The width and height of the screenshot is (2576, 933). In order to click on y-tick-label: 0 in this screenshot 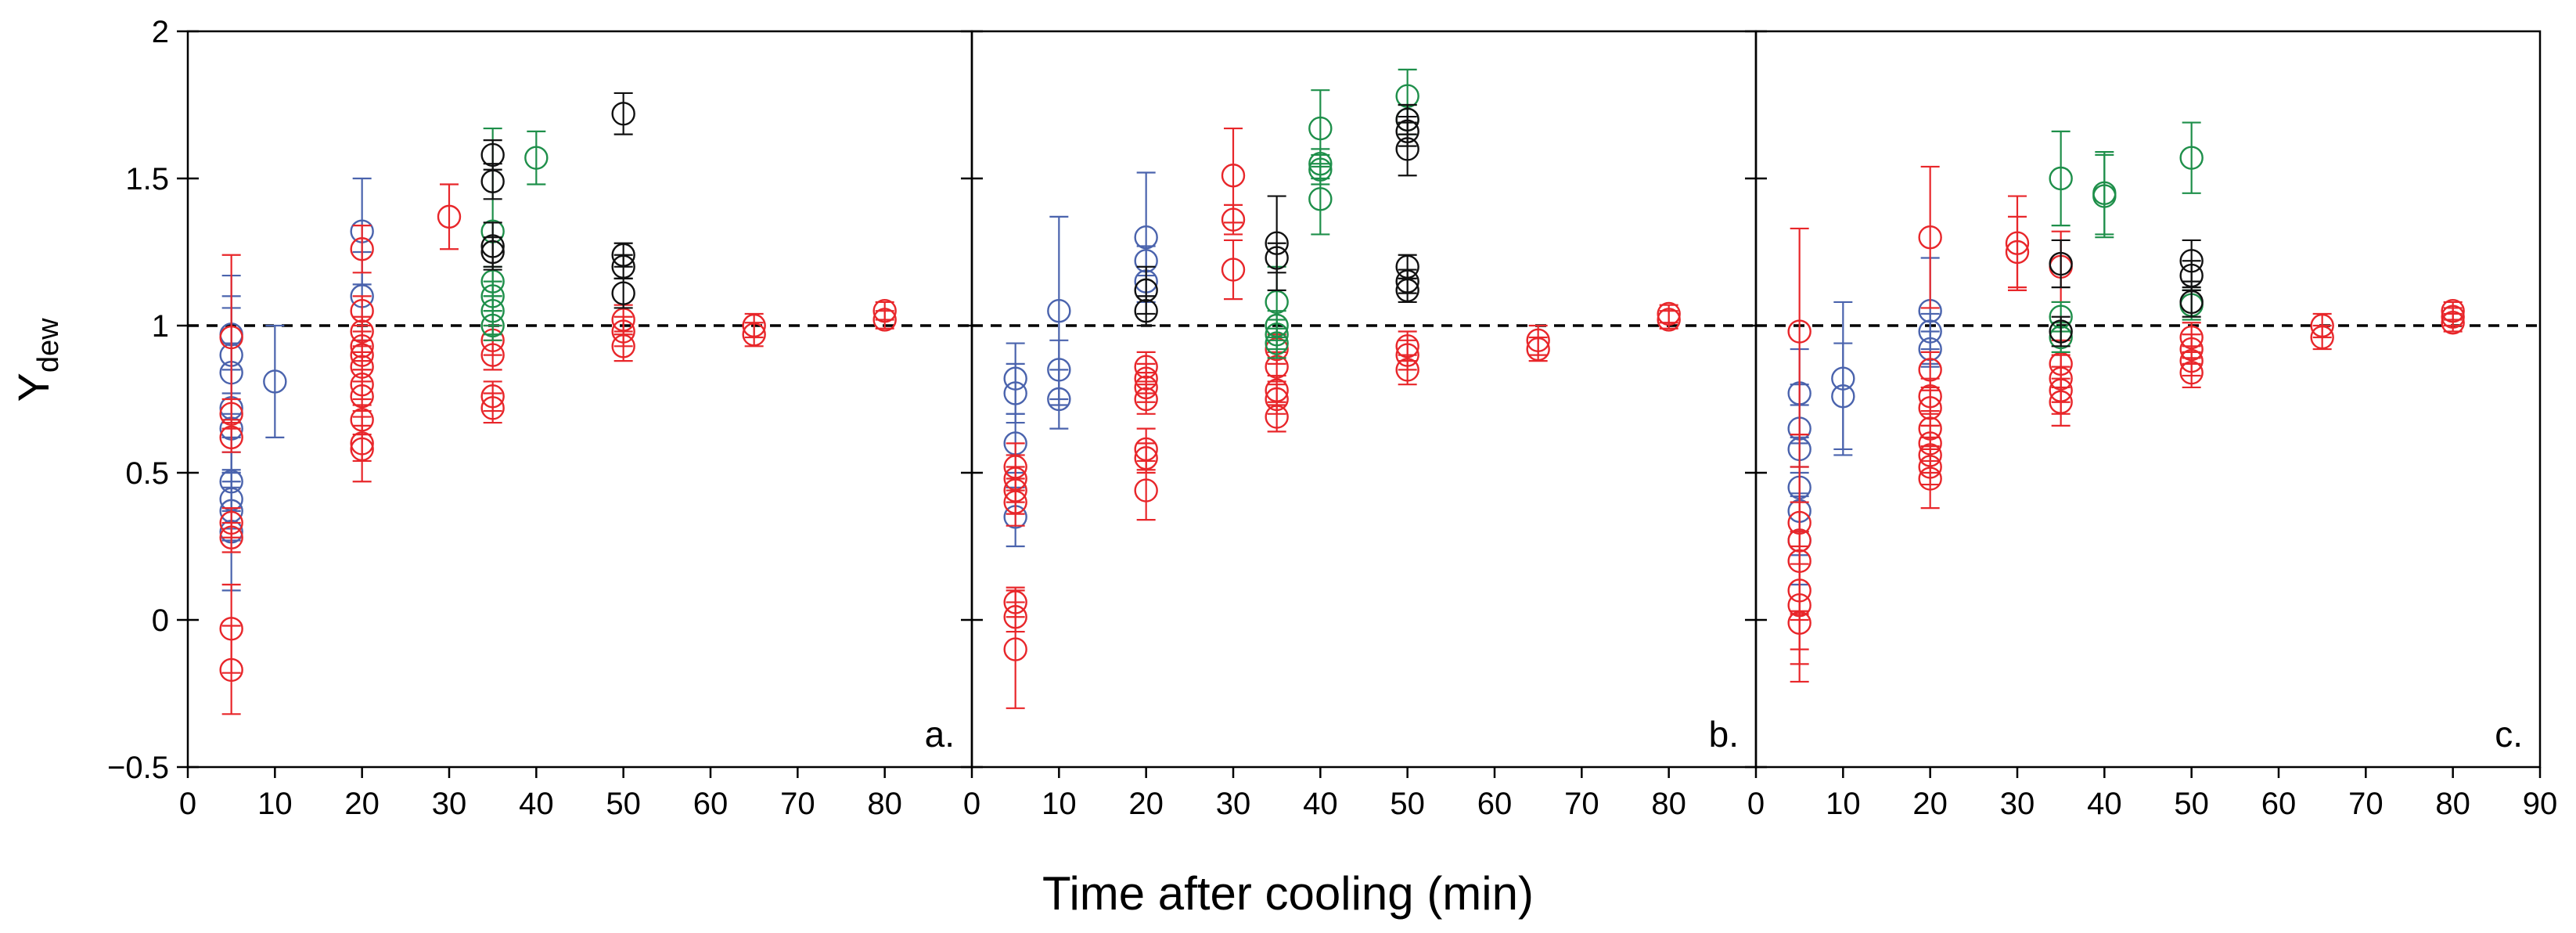, I will do `click(161, 620)`.